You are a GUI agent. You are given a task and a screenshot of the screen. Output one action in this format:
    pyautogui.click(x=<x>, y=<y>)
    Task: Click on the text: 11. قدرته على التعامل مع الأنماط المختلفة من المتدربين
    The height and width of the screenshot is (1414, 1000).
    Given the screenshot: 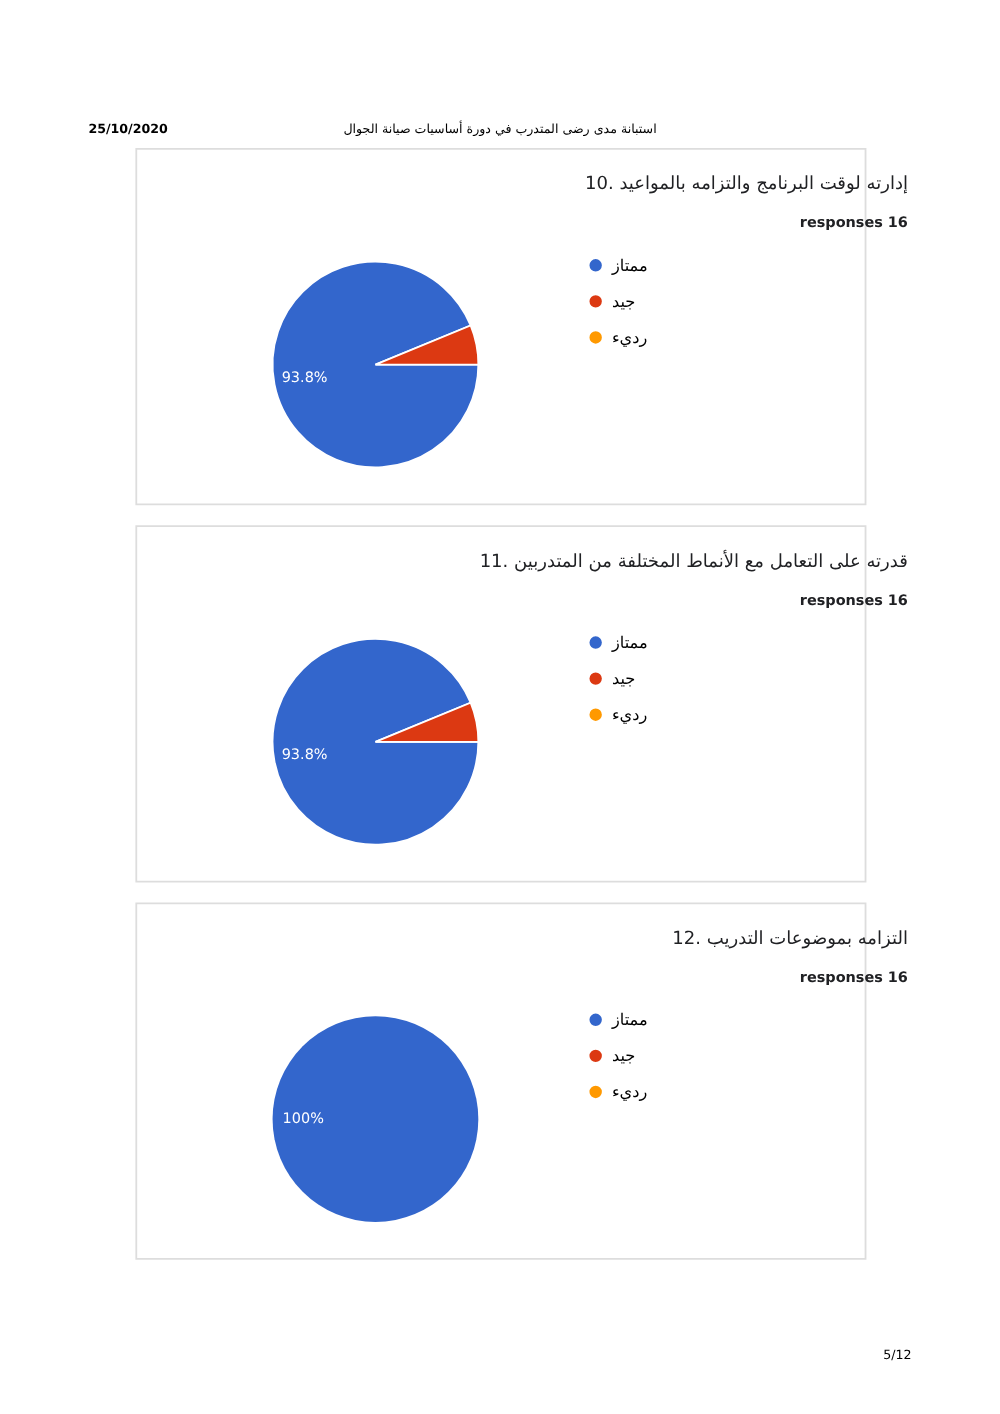 What is the action you would take?
    pyautogui.click(x=693, y=560)
    